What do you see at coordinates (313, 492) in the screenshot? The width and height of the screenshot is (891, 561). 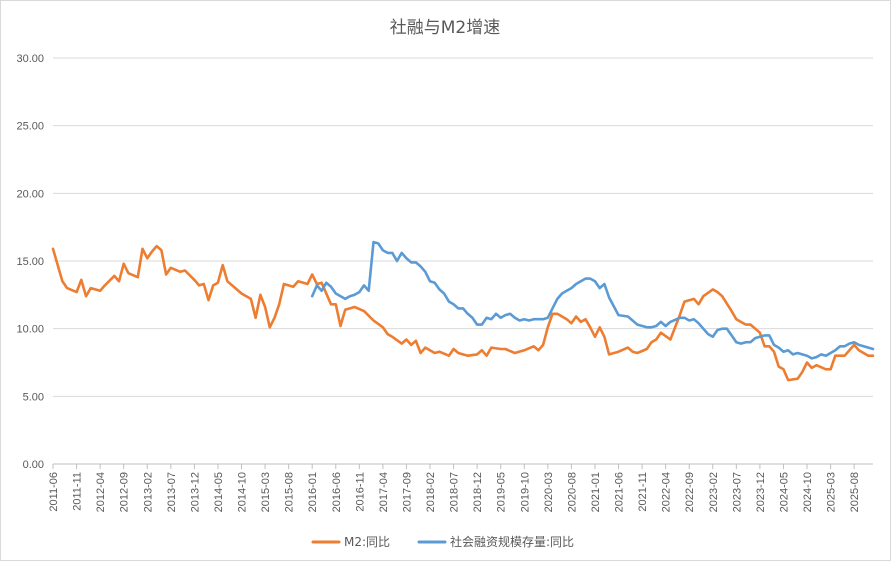 I see `x-tick-label: 2016-01` at bounding box center [313, 492].